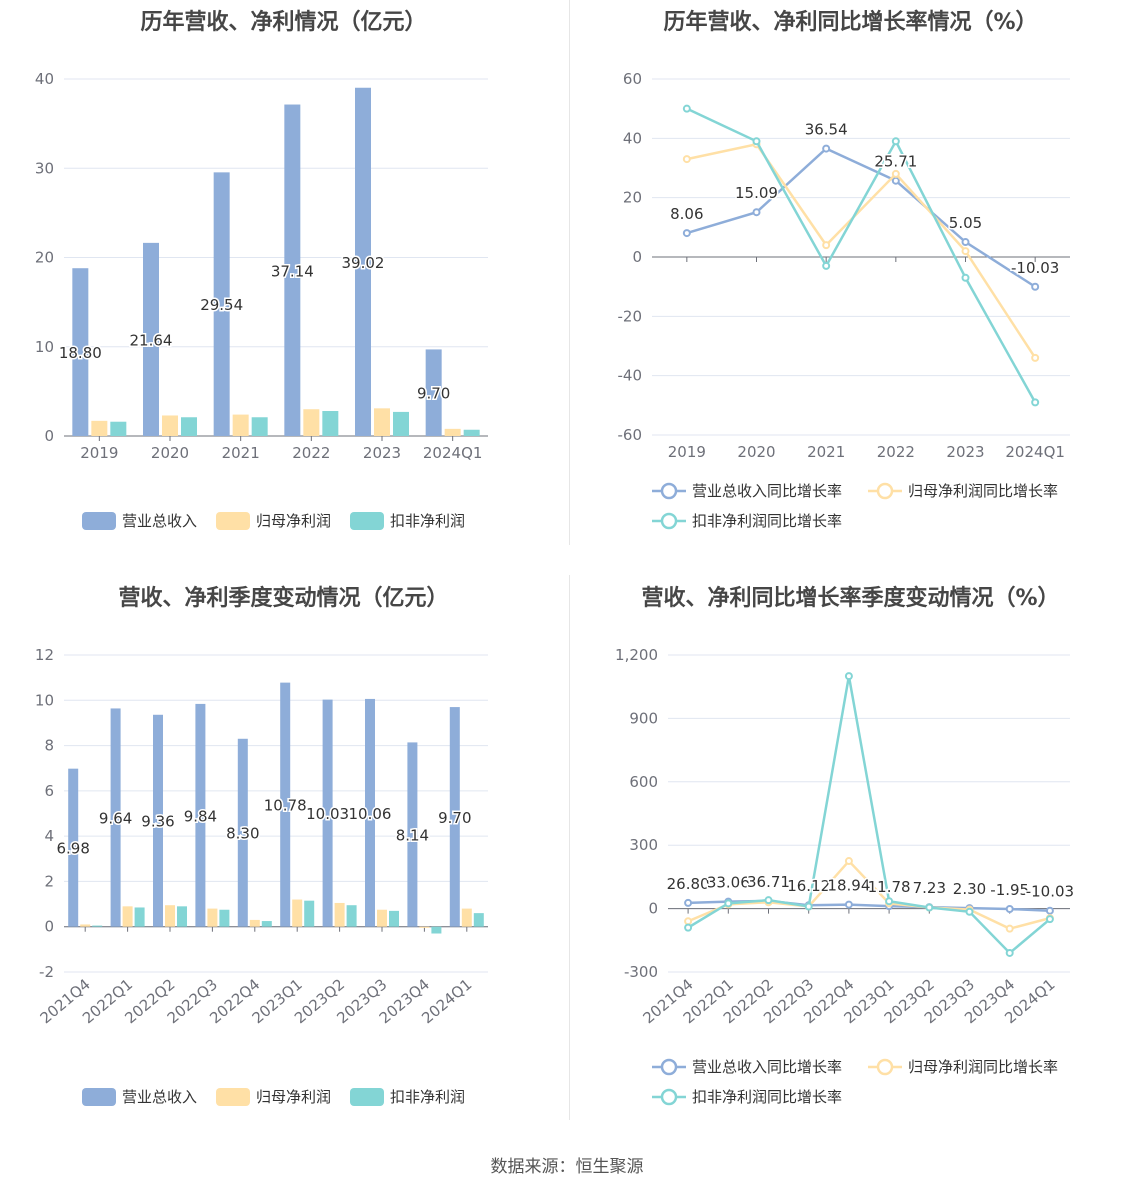  I want to click on data-label: 29.54, so click(221, 305).